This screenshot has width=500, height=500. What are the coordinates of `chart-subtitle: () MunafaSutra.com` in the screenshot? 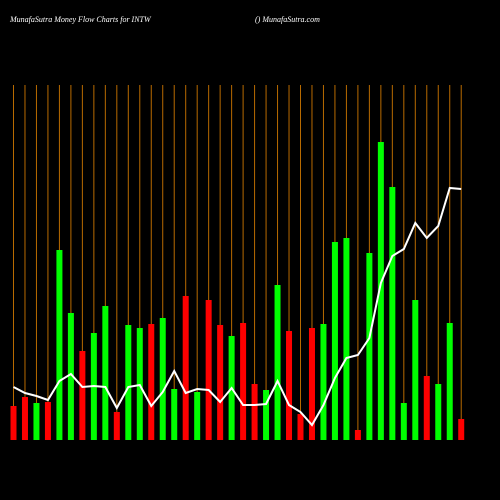 It's located at (287, 19).